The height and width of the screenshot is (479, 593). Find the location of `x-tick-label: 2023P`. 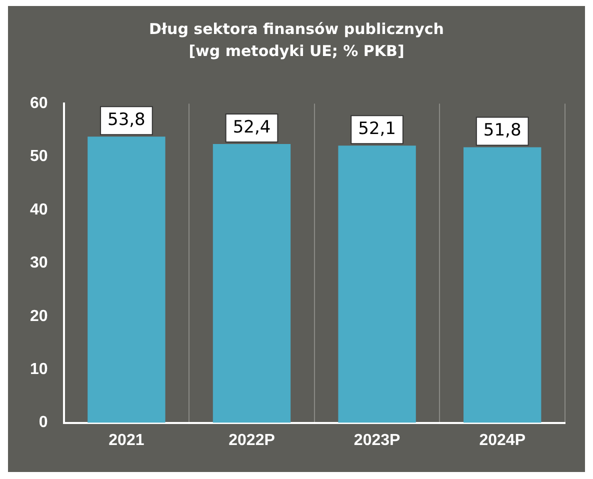

x-tick-label: 2023P is located at coordinates (377, 440).